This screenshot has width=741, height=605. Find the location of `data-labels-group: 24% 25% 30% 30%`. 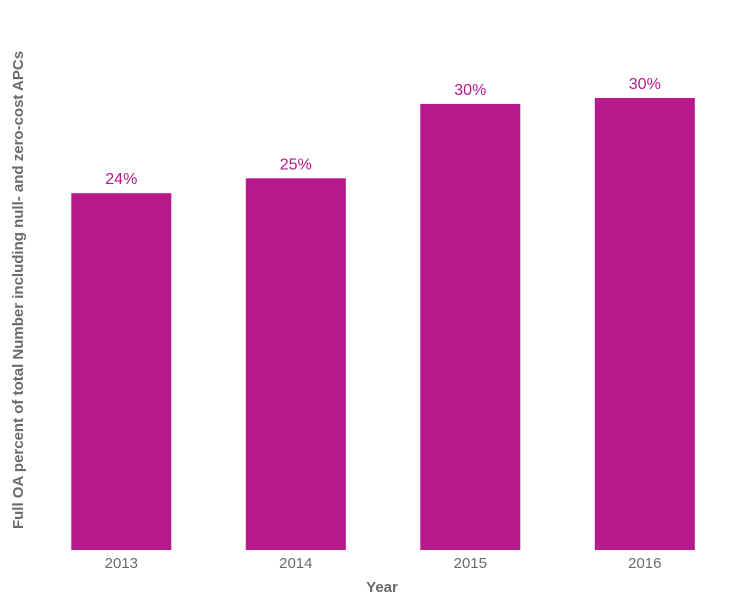

data-labels-group: 24% 25% 30% 30% is located at coordinates (383, 132).